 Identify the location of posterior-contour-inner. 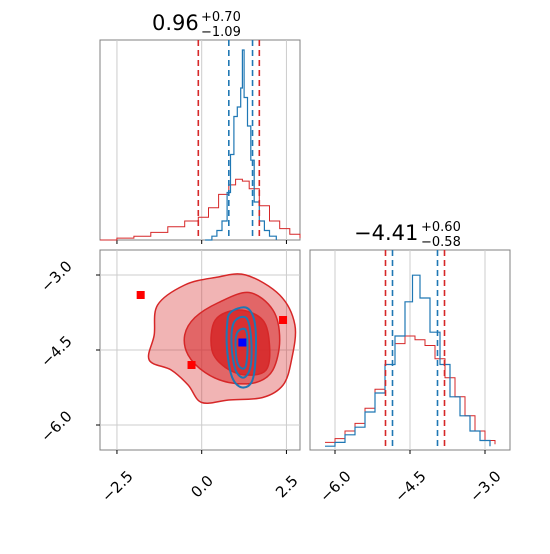
(241, 348).